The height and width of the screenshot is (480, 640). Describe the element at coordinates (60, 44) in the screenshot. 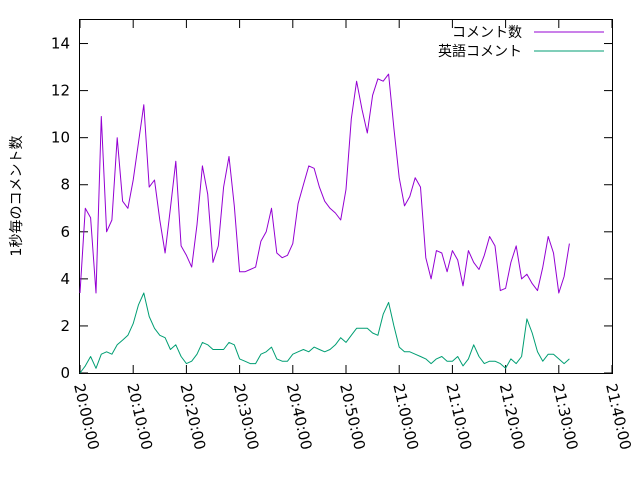

I see `y-tick-label: 14` at that location.